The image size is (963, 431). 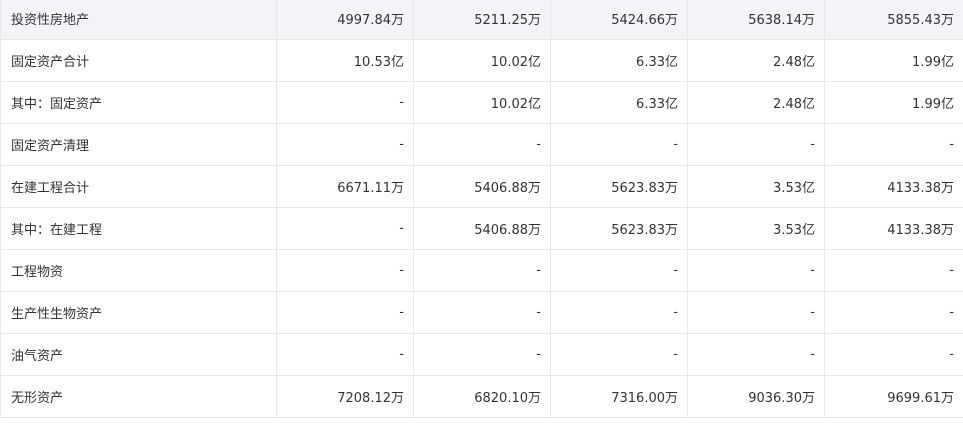 What do you see at coordinates (345, 186) in the screenshot?
I see `table-cell-value: 6671.11万` at bounding box center [345, 186].